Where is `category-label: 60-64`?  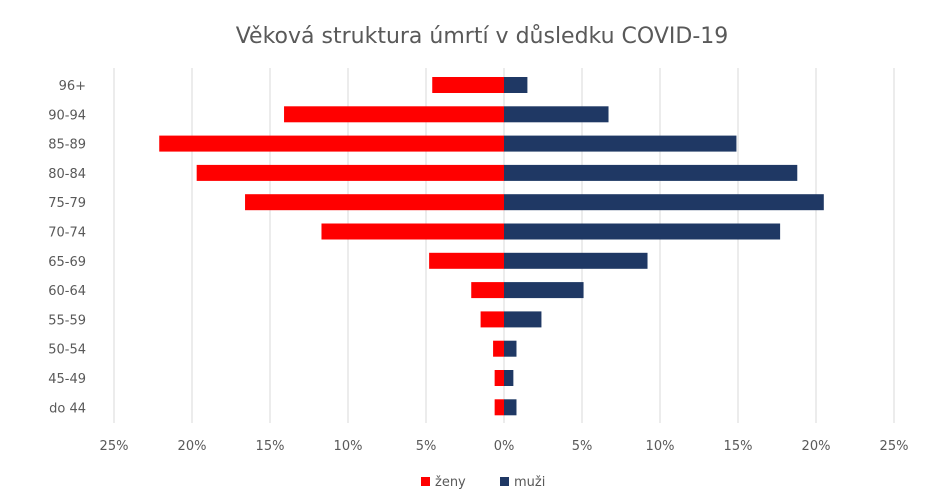
category-label: 60-64 is located at coordinates (67, 291).